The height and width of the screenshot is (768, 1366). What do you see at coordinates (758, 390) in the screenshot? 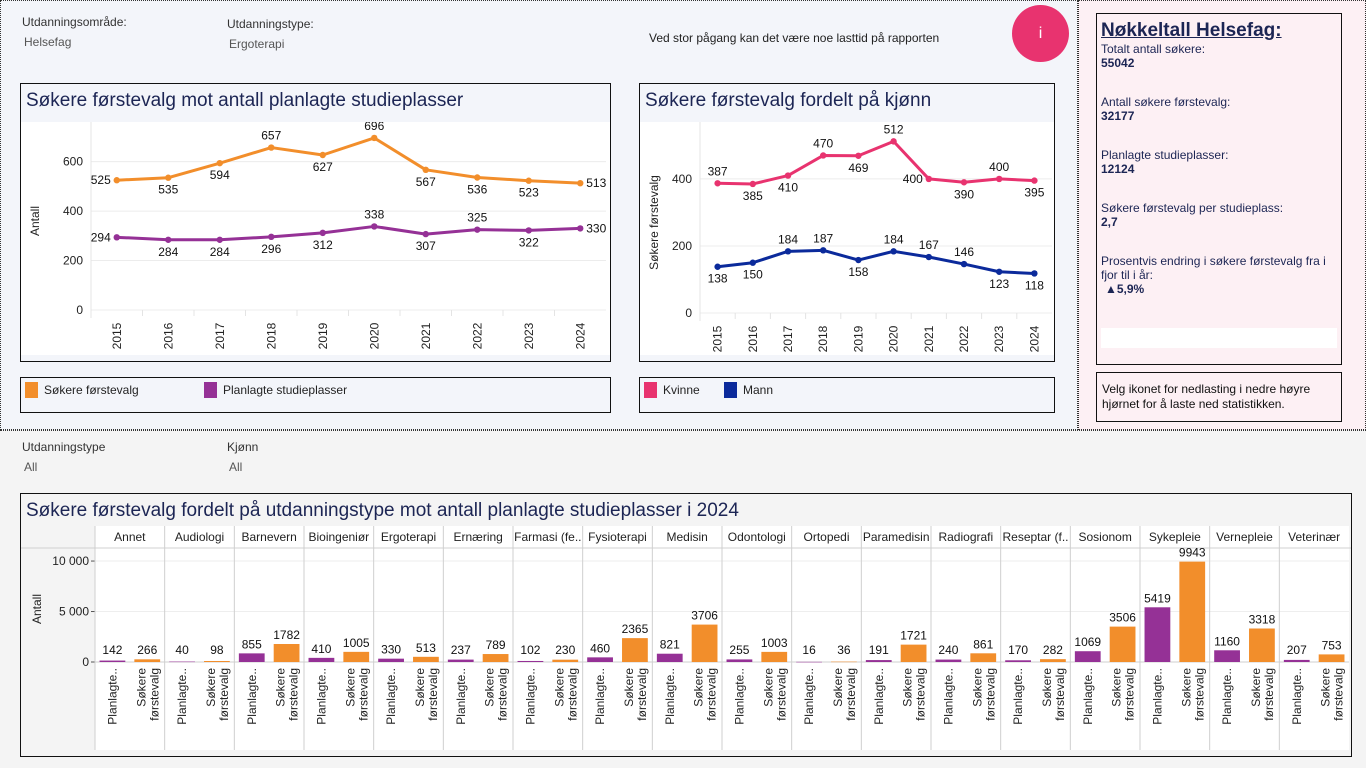
I see `legend-label: Mann` at bounding box center [758, 390].